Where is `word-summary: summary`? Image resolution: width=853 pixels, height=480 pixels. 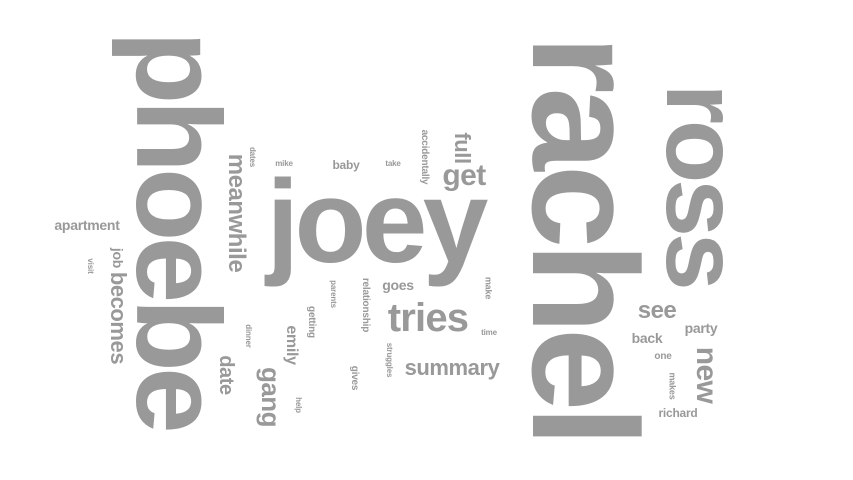
word-summary: summary is located at coordinates (452, 367).